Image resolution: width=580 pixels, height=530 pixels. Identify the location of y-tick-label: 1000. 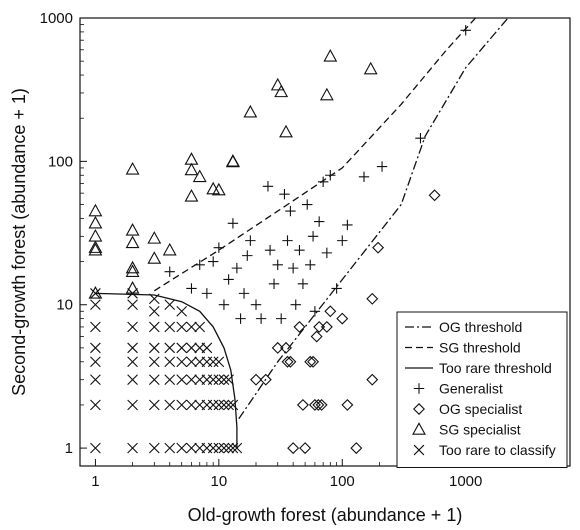
(56, 18).